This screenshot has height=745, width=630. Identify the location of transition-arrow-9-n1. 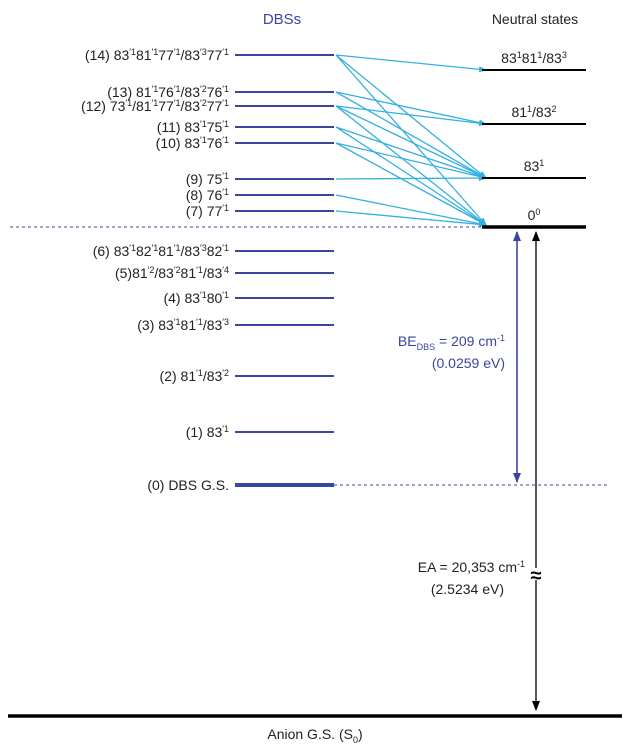
(411, 178).